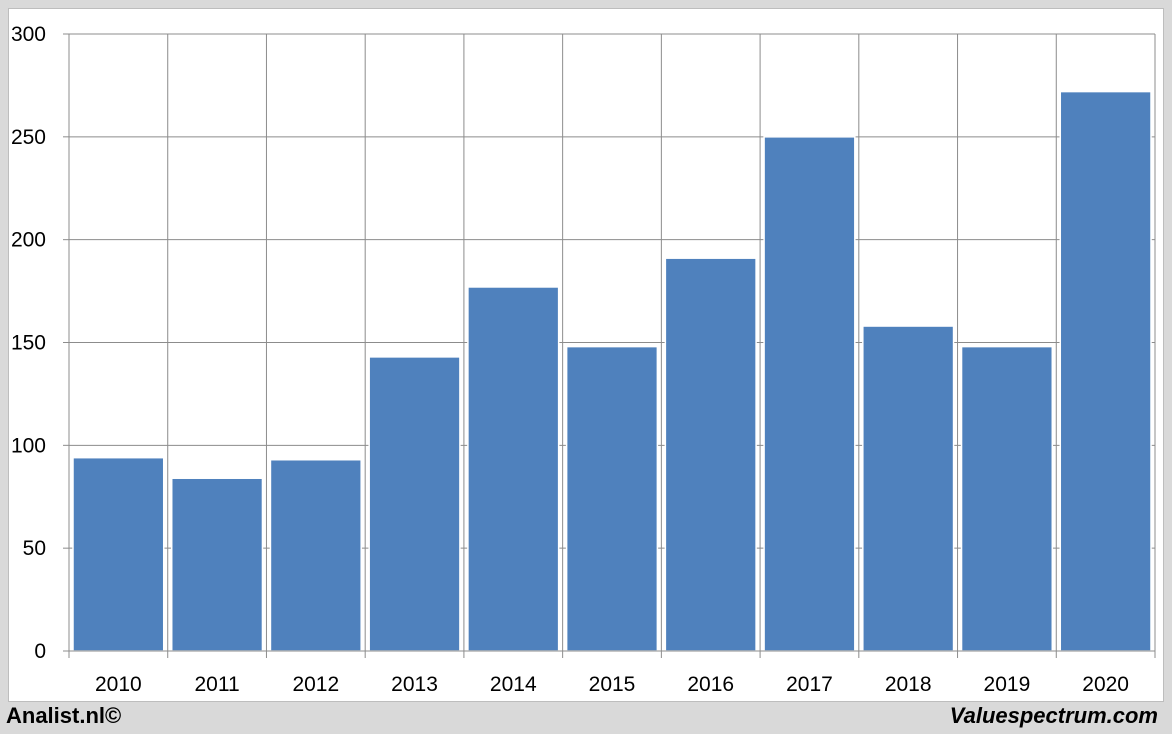 The height and width of the screenshot is (734, 1172). I want to click on x-tick-label: 2010, so click(118, 684).